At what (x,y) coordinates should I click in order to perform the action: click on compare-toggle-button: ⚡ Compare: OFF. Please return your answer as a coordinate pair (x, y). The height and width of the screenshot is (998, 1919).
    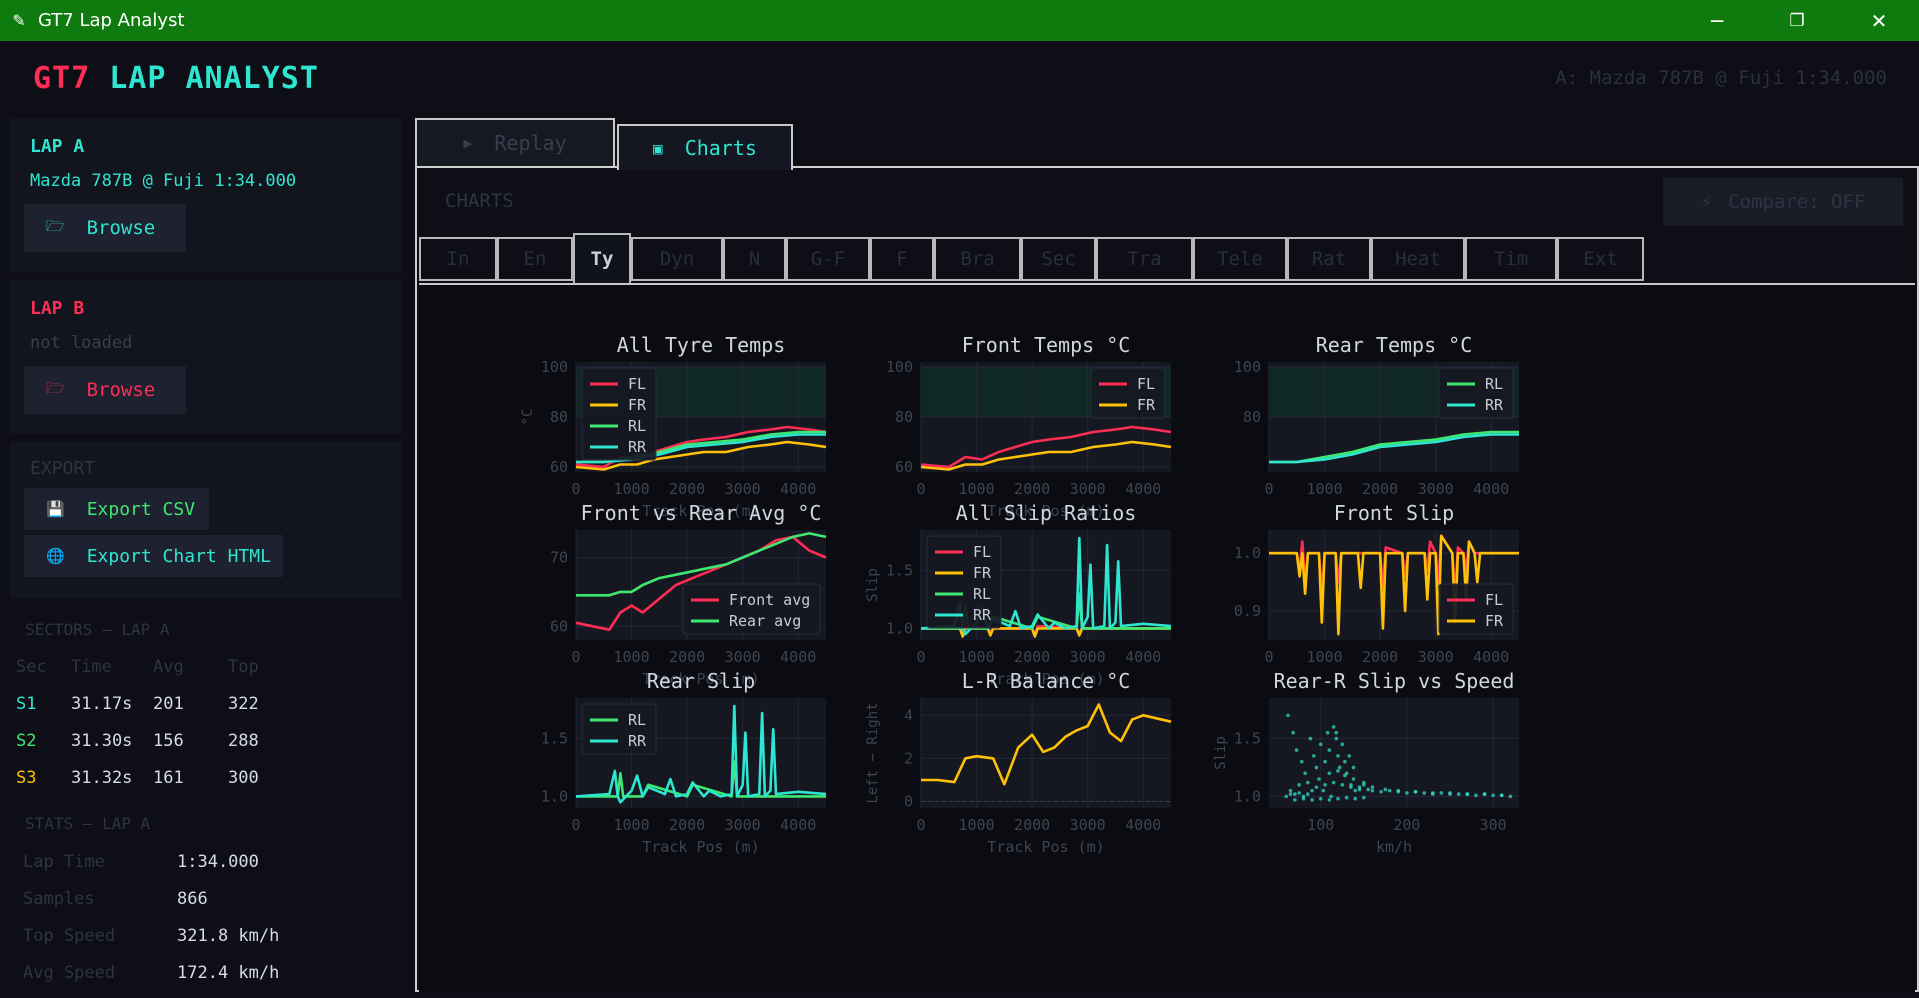
    Looking at the image, I should click on (1783, 202).